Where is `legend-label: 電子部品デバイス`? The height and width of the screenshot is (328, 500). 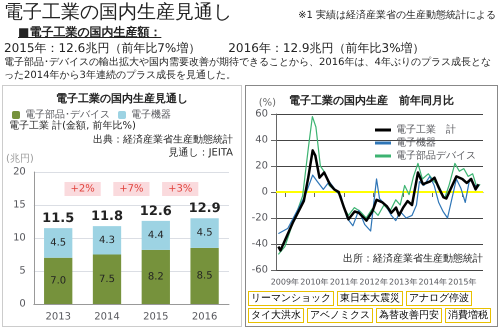 legend-label: 電子部品デバイス is located at coordinates (436, 156).